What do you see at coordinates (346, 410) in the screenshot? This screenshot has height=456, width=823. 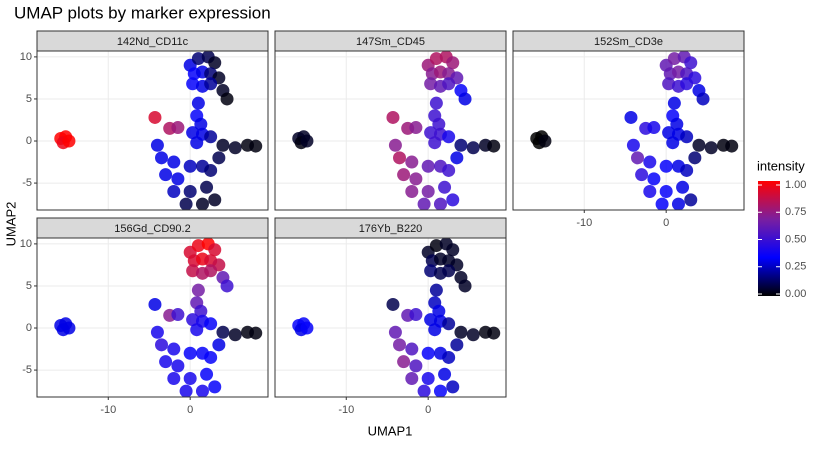 I see `x-tick-label: -10` at bounding box center [346, 410].